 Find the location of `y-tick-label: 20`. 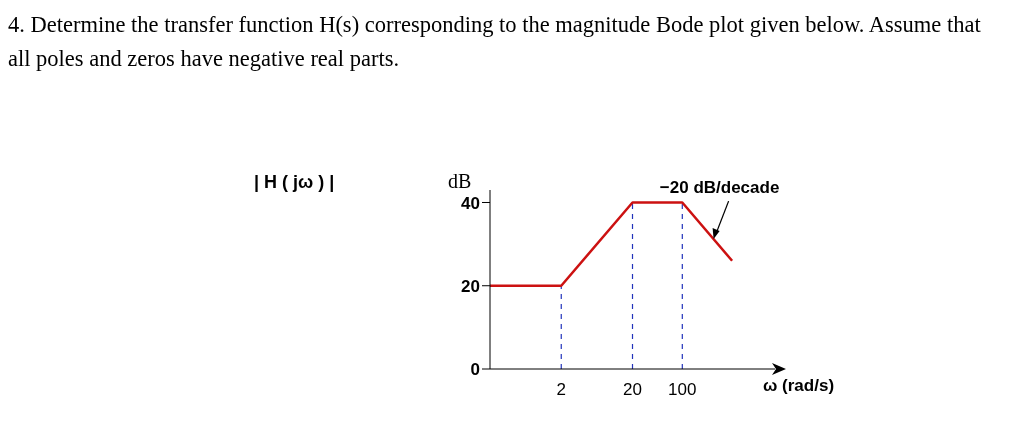

y-tick-label: 20 is located at coordinates (470, 286).